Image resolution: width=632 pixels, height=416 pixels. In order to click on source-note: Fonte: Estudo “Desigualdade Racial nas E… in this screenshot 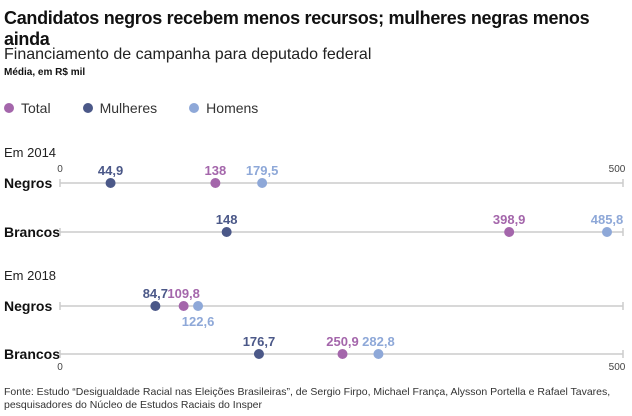, I will do `click(307, 398)`.